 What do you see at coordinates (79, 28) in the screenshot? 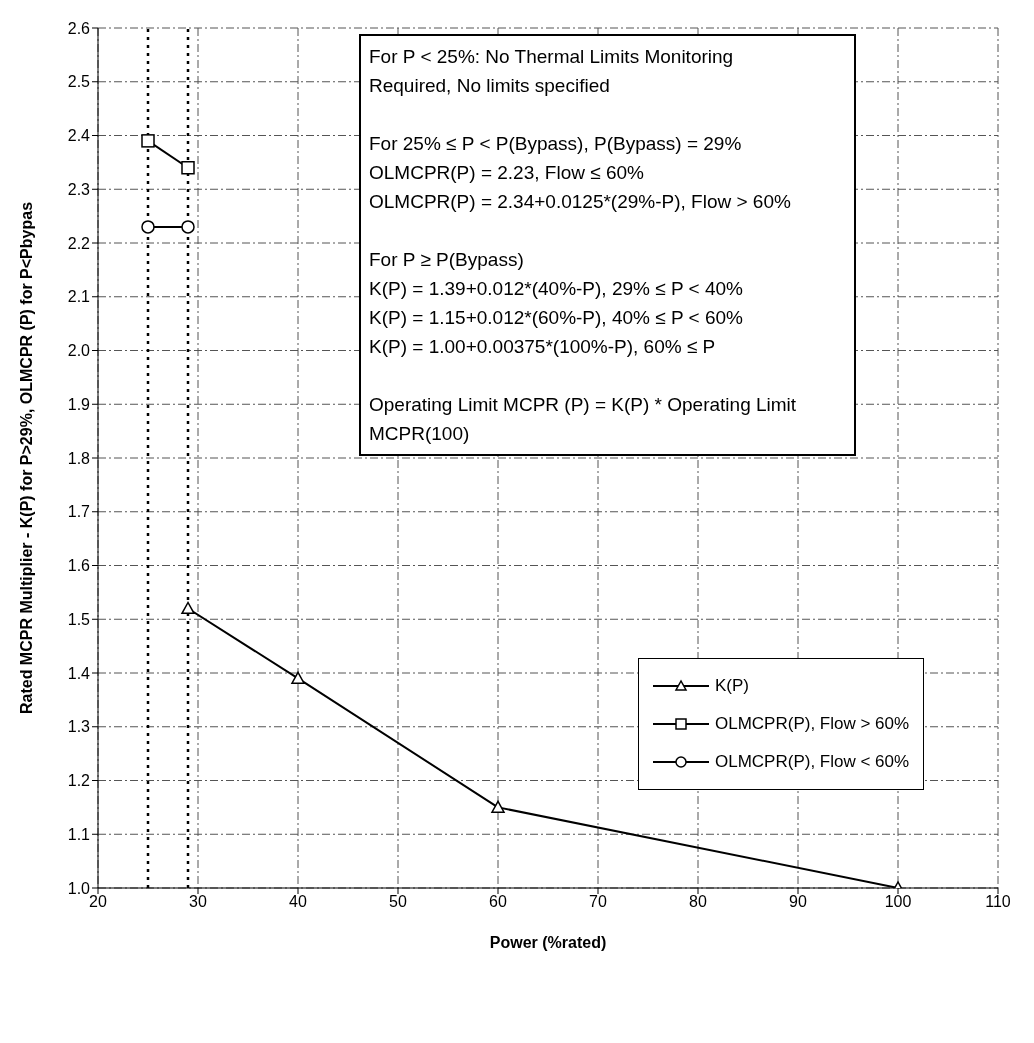
I see `y-tick-label: 2.6` at bounding box center [79, 28].